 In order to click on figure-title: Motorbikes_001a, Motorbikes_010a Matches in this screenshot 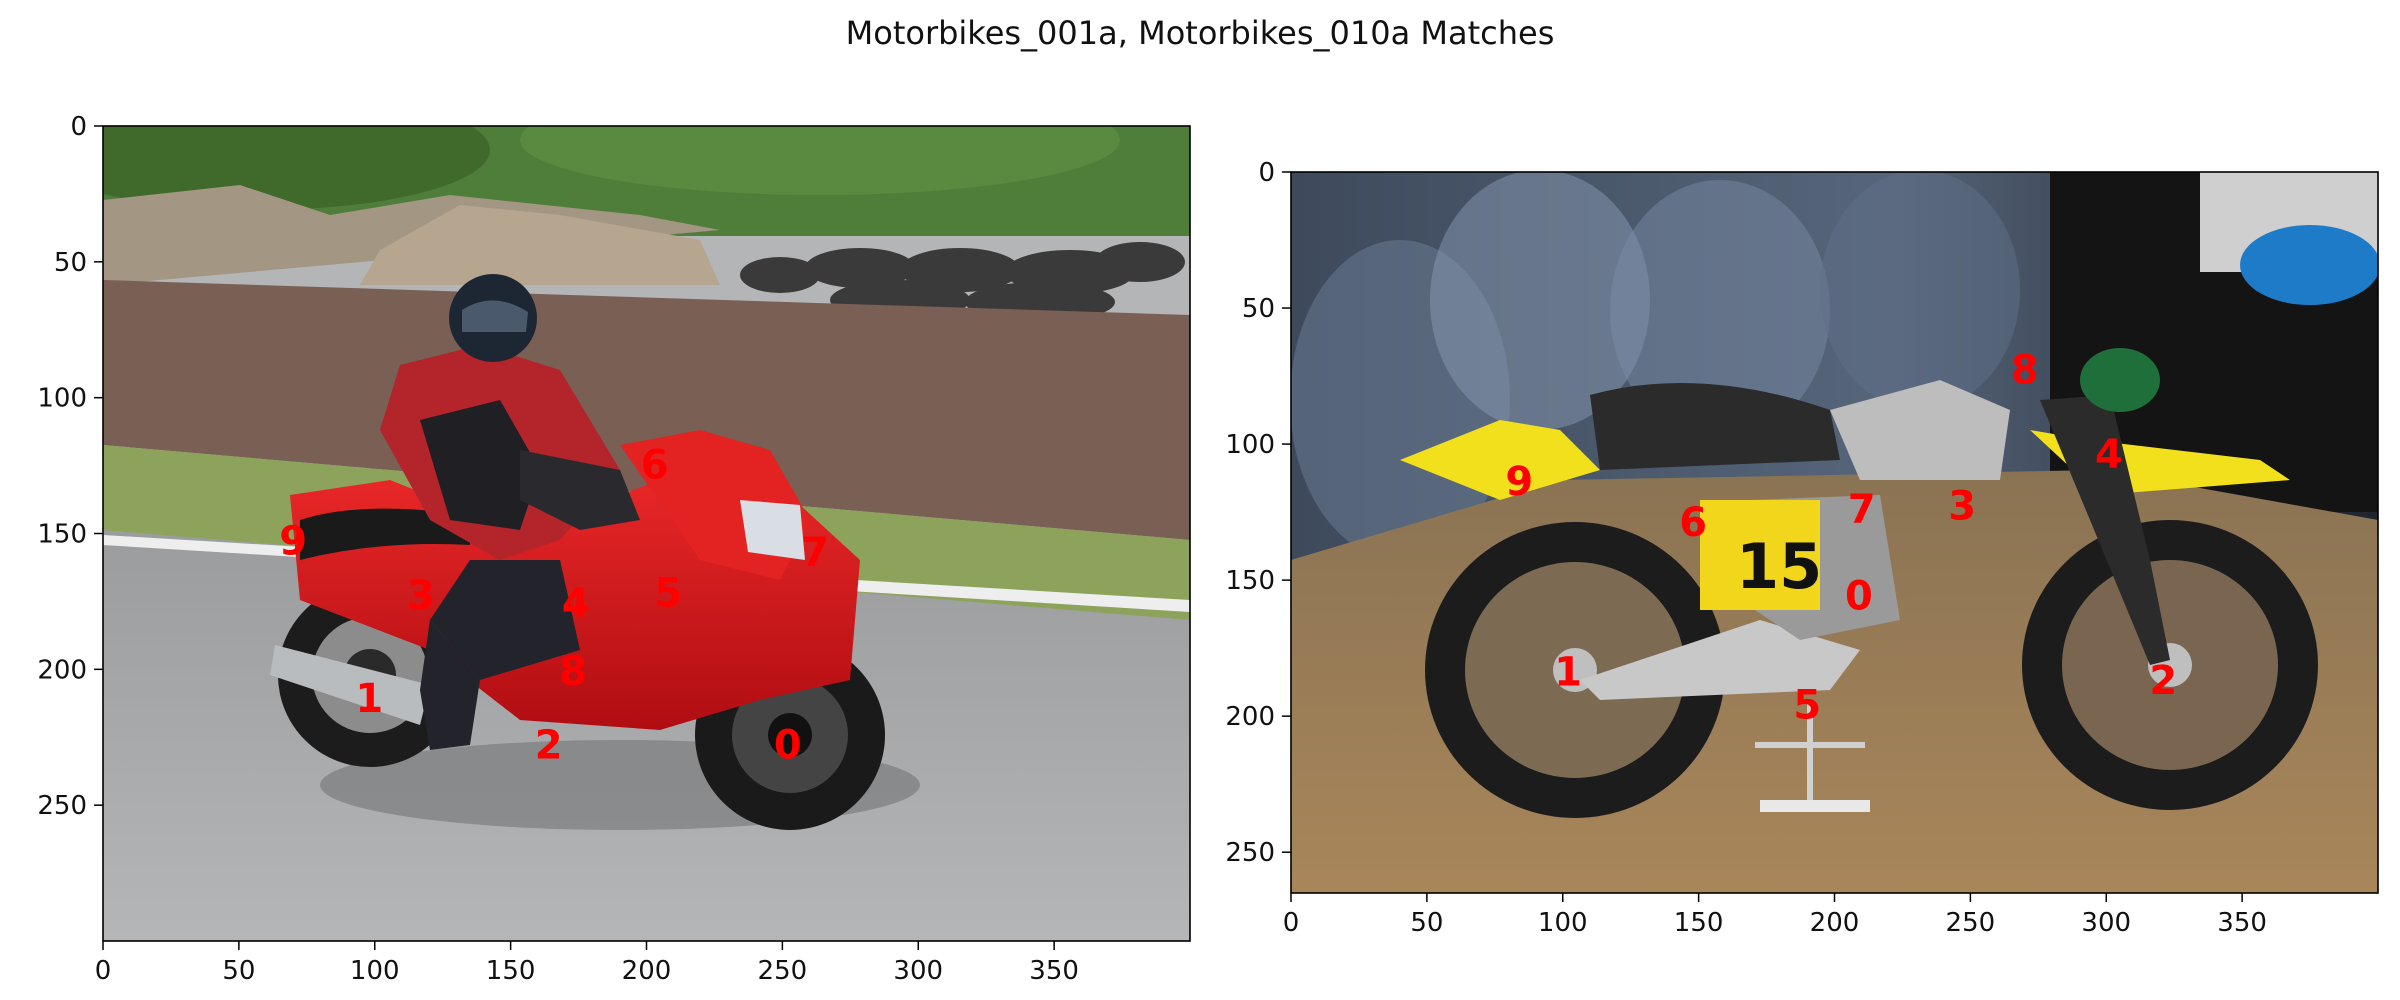, I will do `click(1200, 33)`.